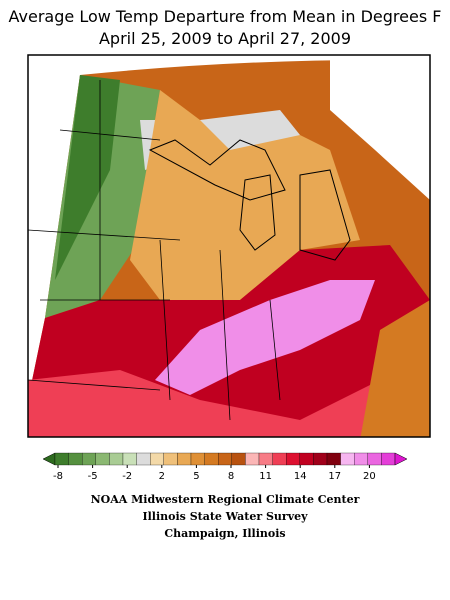 Image resolution: width=450 pixels, height=600 pixels. I want to click on title-line: April 25, 2009 to April 27, 2009, so click(225, 38).